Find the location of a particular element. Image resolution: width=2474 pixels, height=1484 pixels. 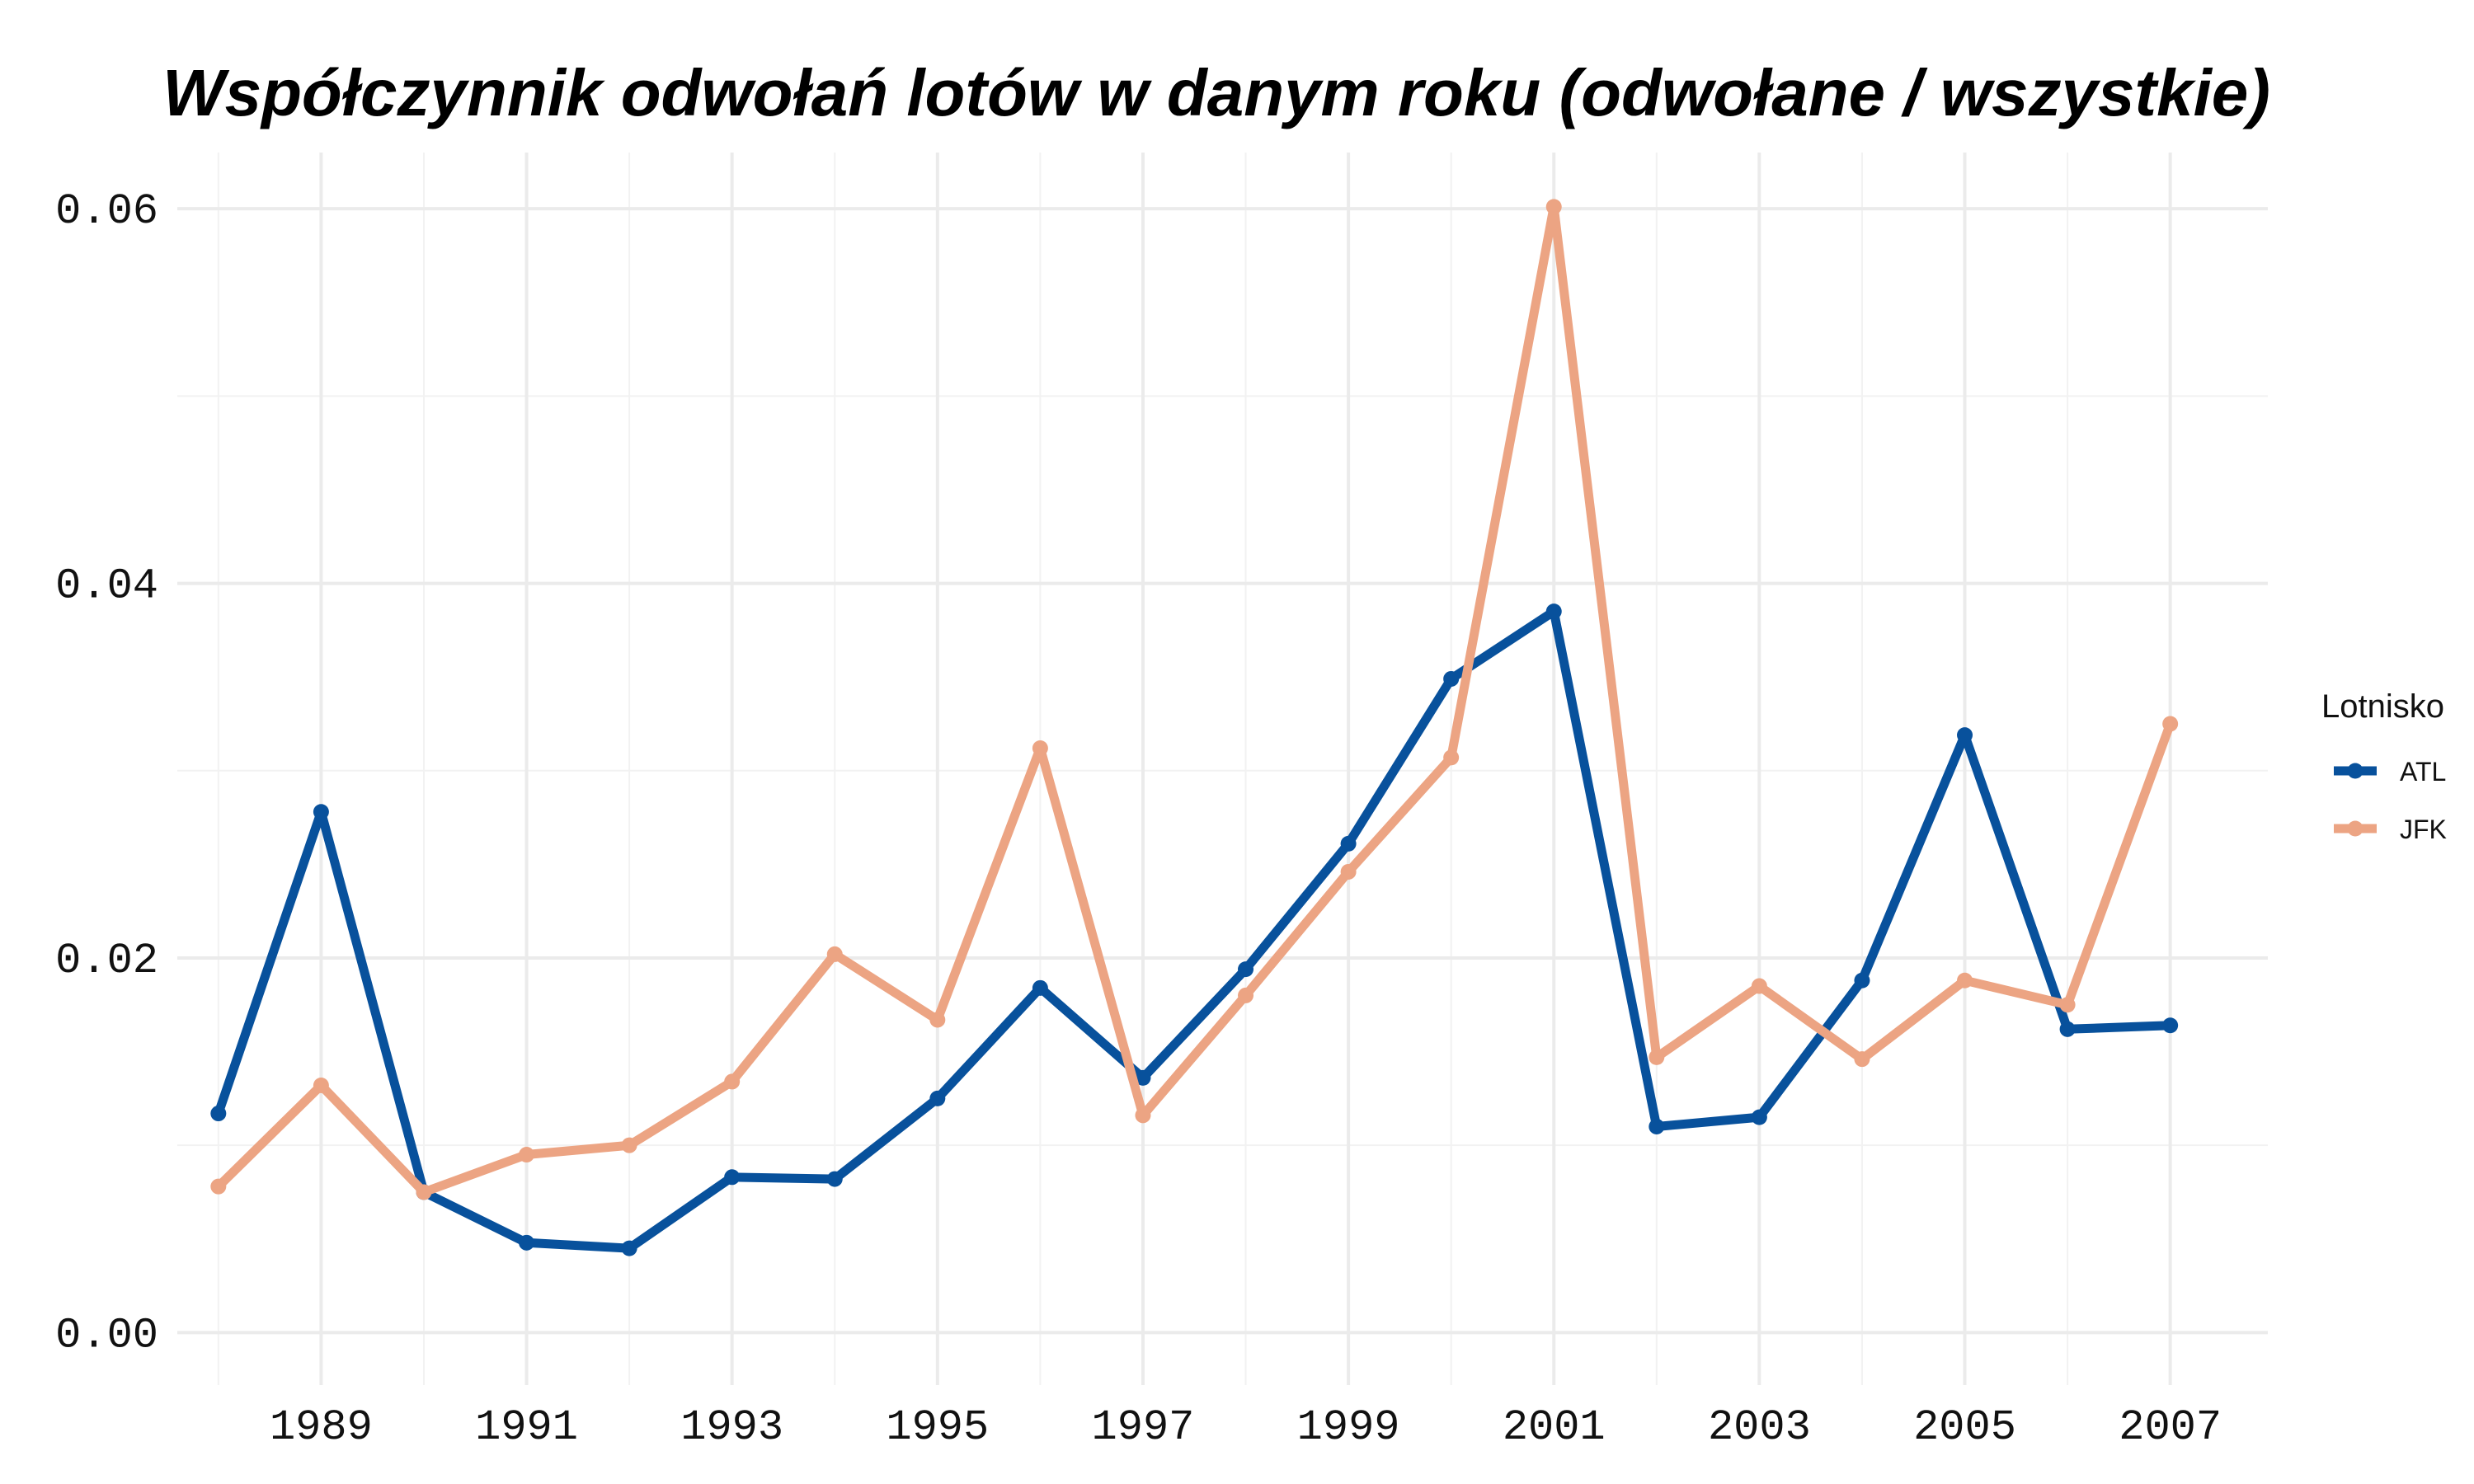

y-tick-label: 0.04 is located at coordinates (106, 586).